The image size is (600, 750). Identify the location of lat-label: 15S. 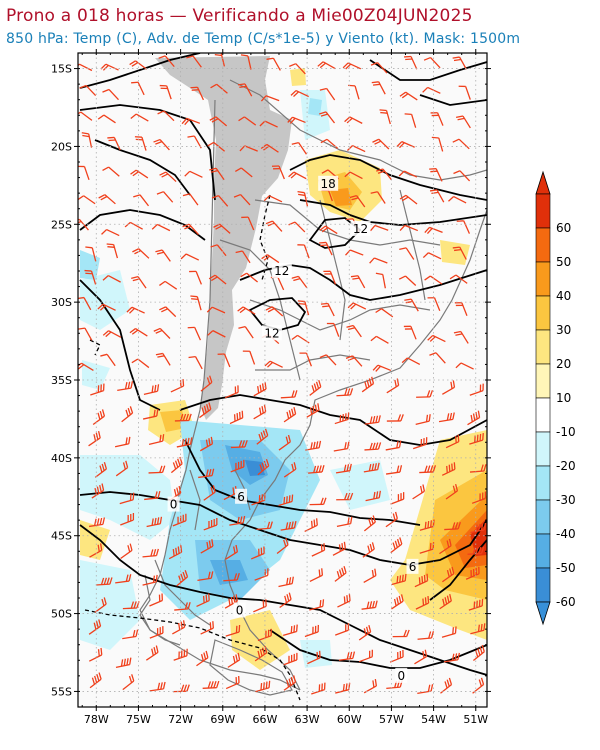
(61, 69).